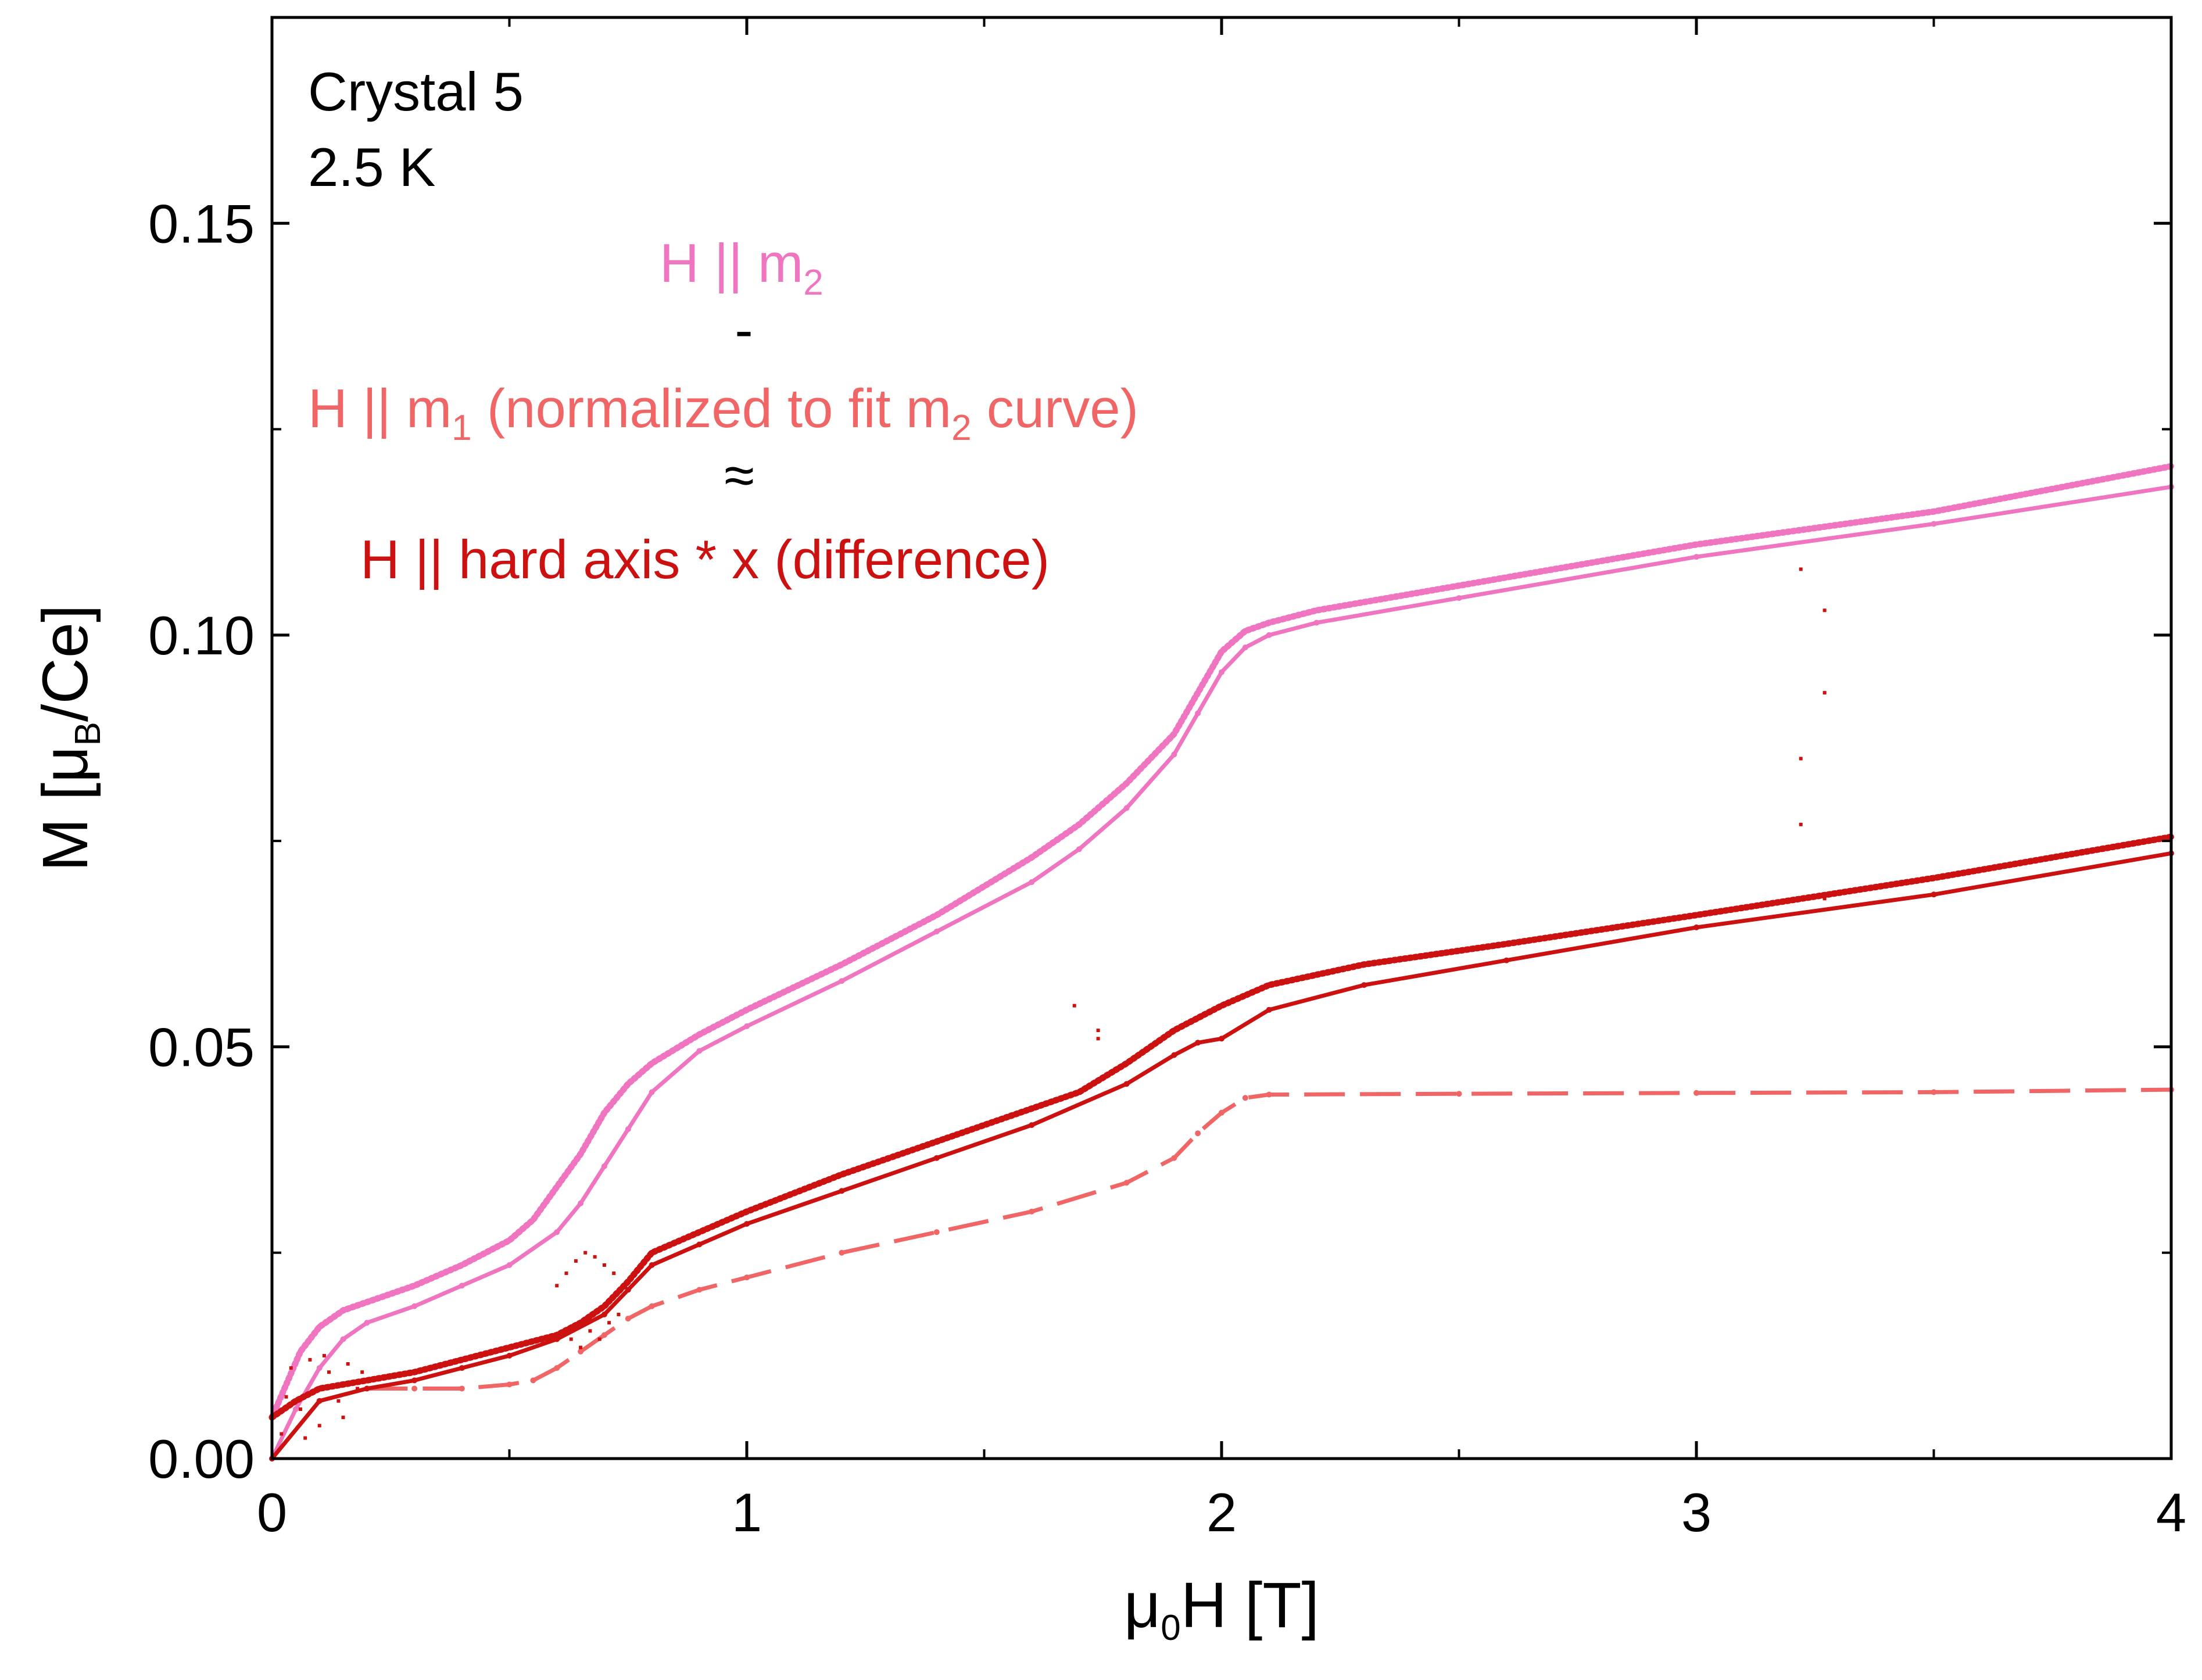  What do you see at coordinates (1697, 1512) in the screenshot?
I see `x-tick-label: 3` at bounding box center [1697, 1512].